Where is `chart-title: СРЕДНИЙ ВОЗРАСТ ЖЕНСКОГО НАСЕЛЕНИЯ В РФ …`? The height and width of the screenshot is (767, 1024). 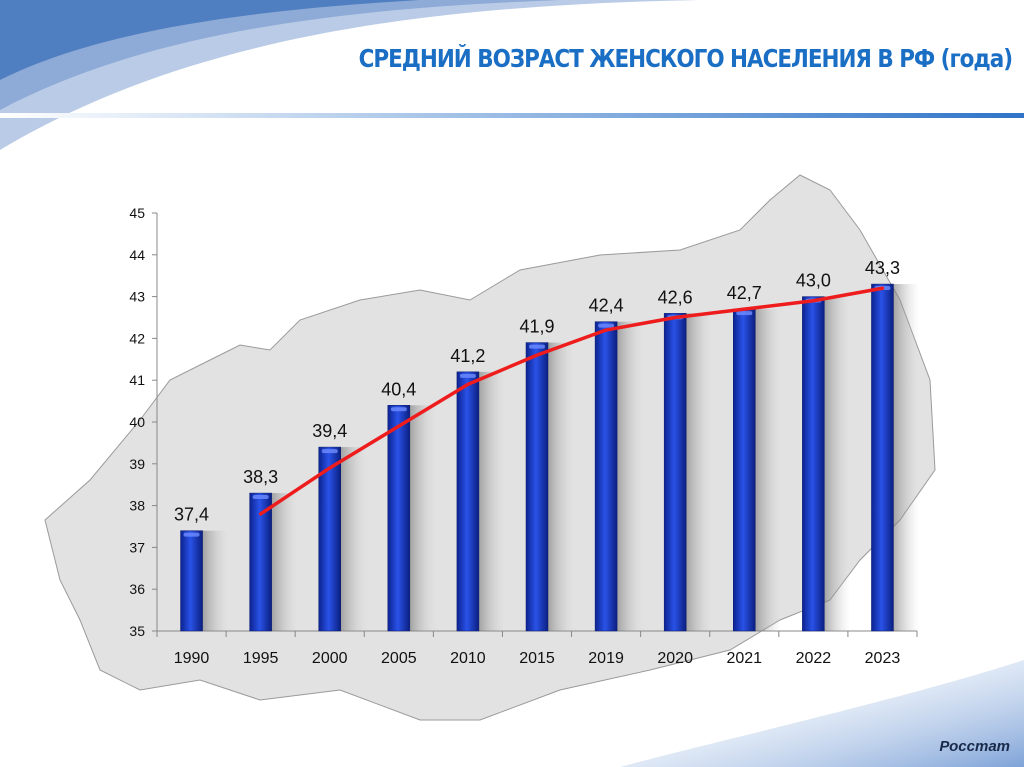 chart-title: СРЕДНИЙ ВОЗРАСТ ЖЕНСКОГО НАСЕЛЕНИЯ В РФ … is located at coordinates (685, 58).